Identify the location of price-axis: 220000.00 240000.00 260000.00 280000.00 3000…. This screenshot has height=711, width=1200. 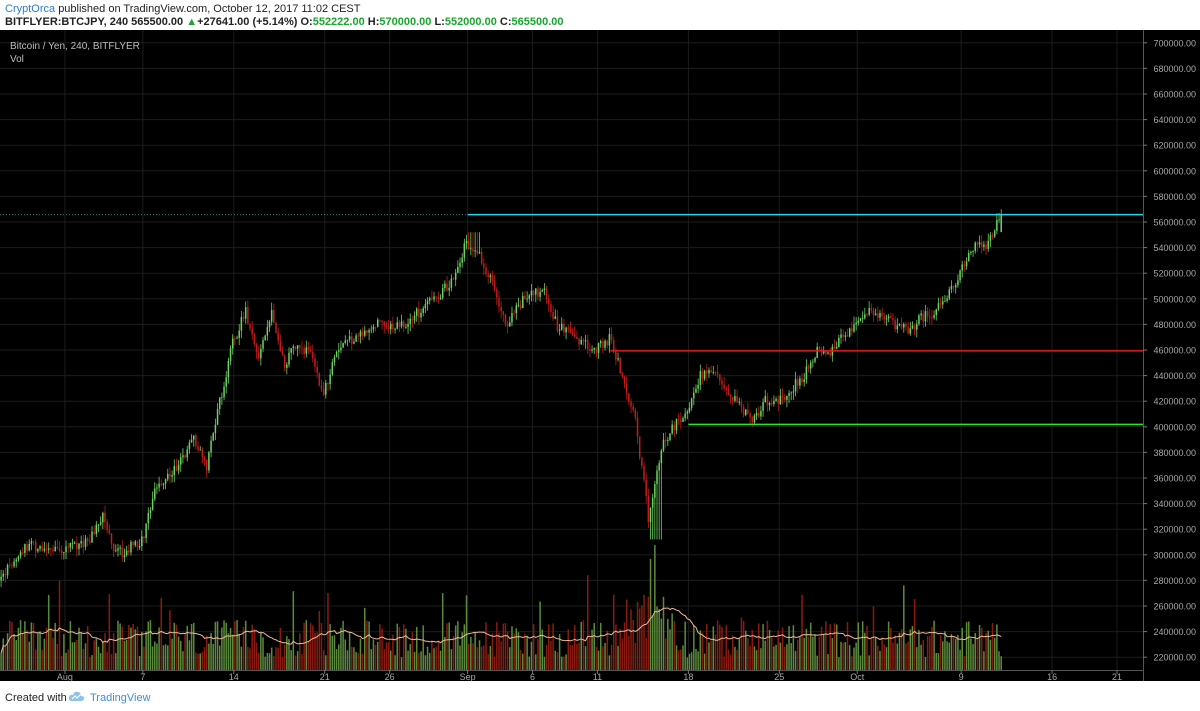
(1171, 355).